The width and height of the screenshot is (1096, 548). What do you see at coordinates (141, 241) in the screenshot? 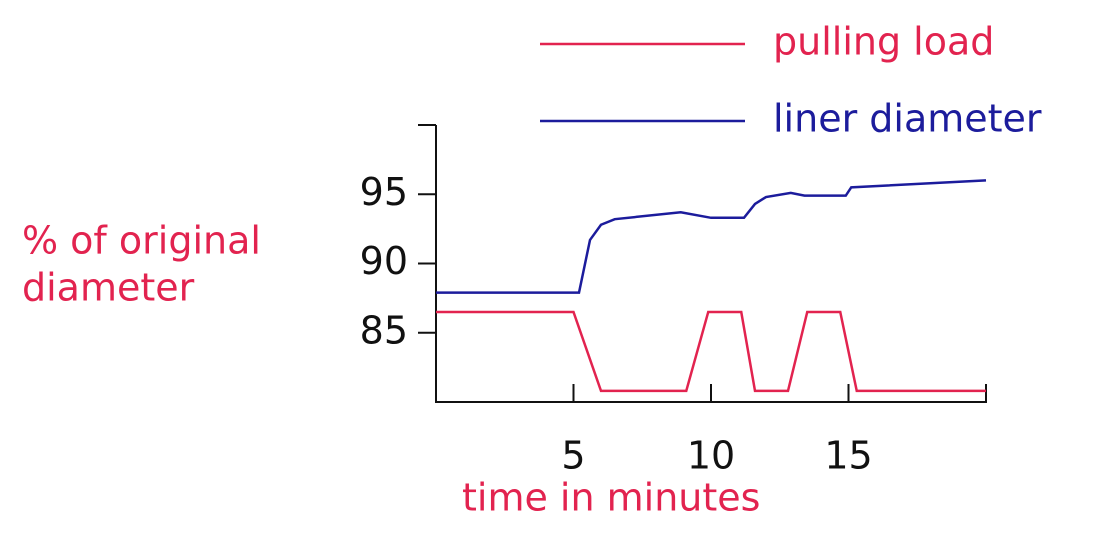
I see `y-axis-label: % of original` at bounding box center [141, 241].